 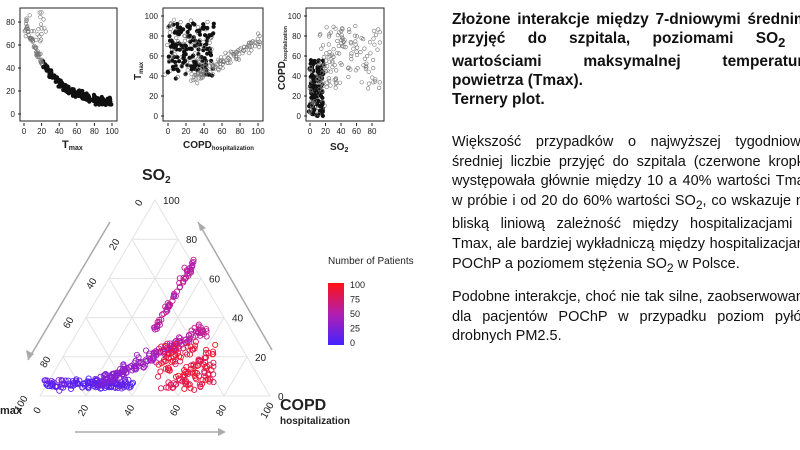 What do you see at coordinates (92, 284) in the screenshot?
I see `ternary-left-tick: 40` at bounding box center [92, 284].